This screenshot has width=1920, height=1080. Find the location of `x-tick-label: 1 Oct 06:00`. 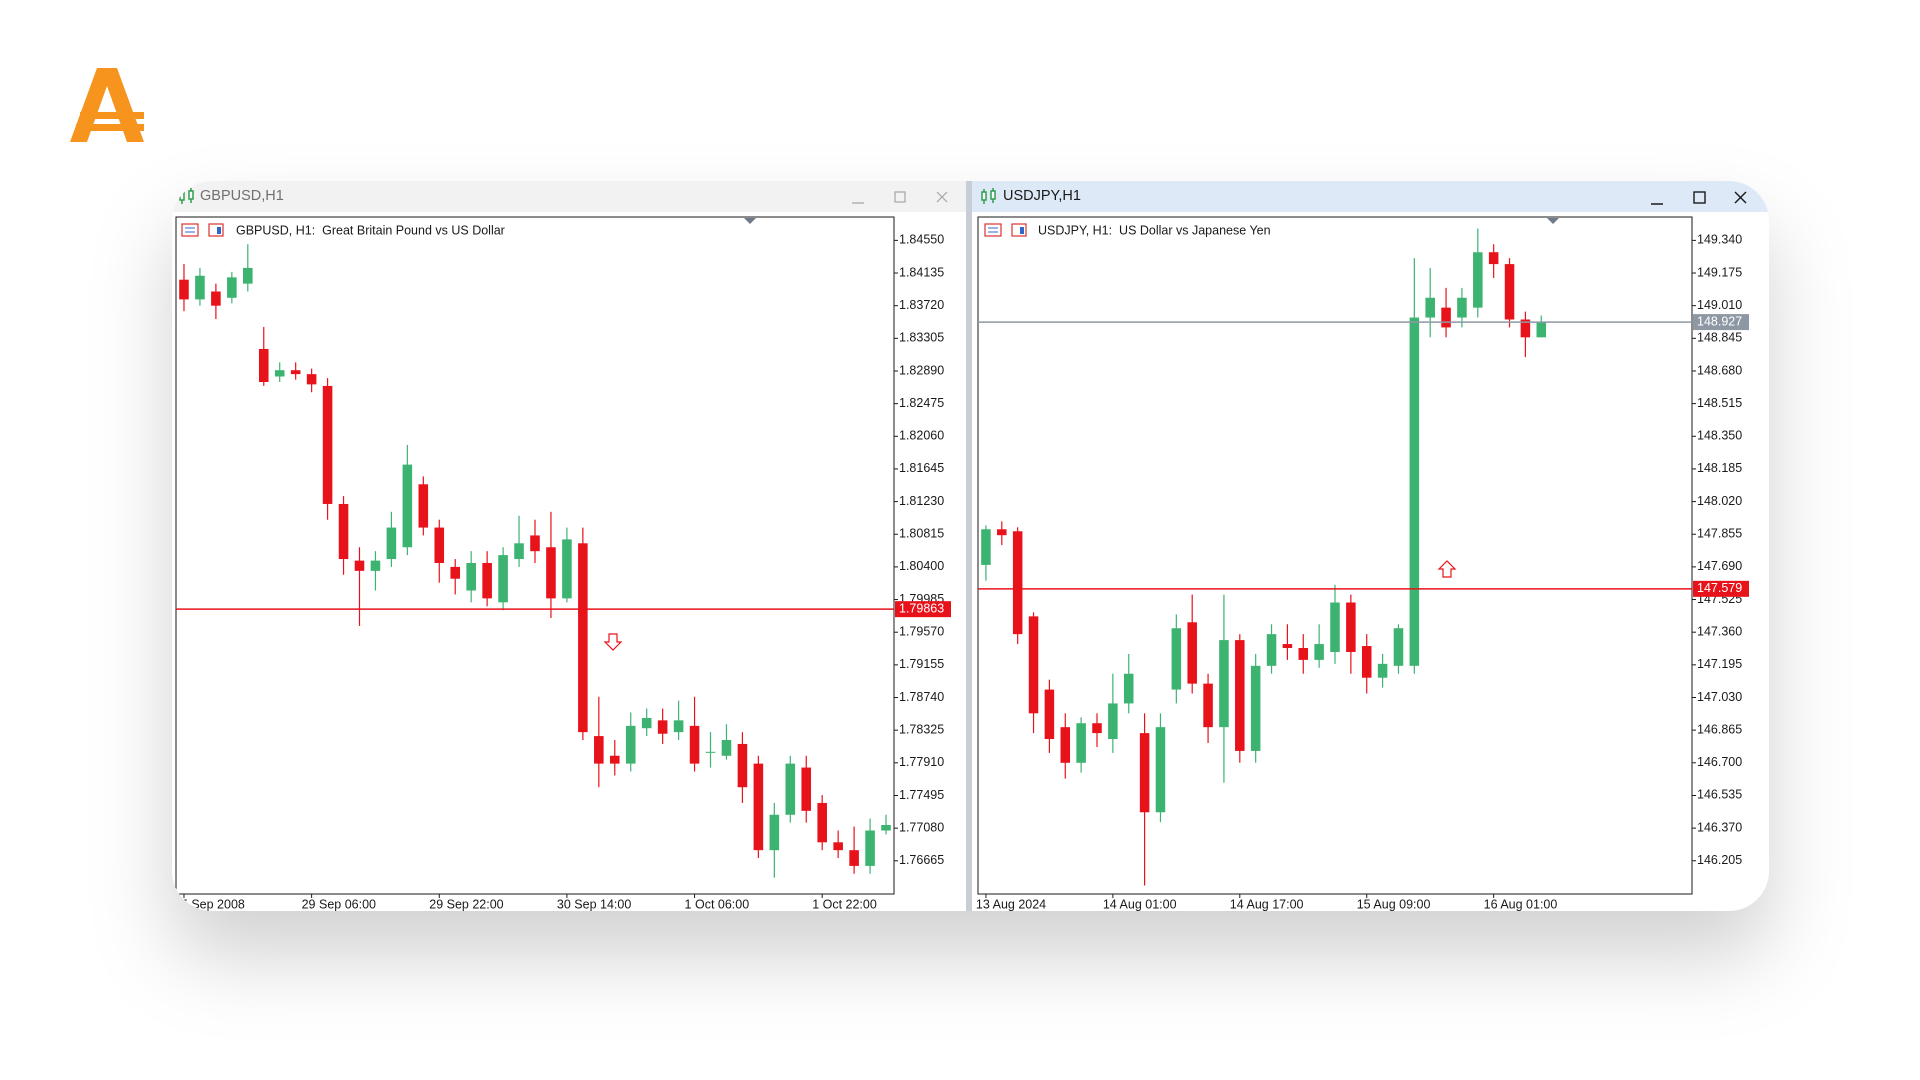

x-tick-label: 1 Oct 06:00 is located at coordinates (717, 904).